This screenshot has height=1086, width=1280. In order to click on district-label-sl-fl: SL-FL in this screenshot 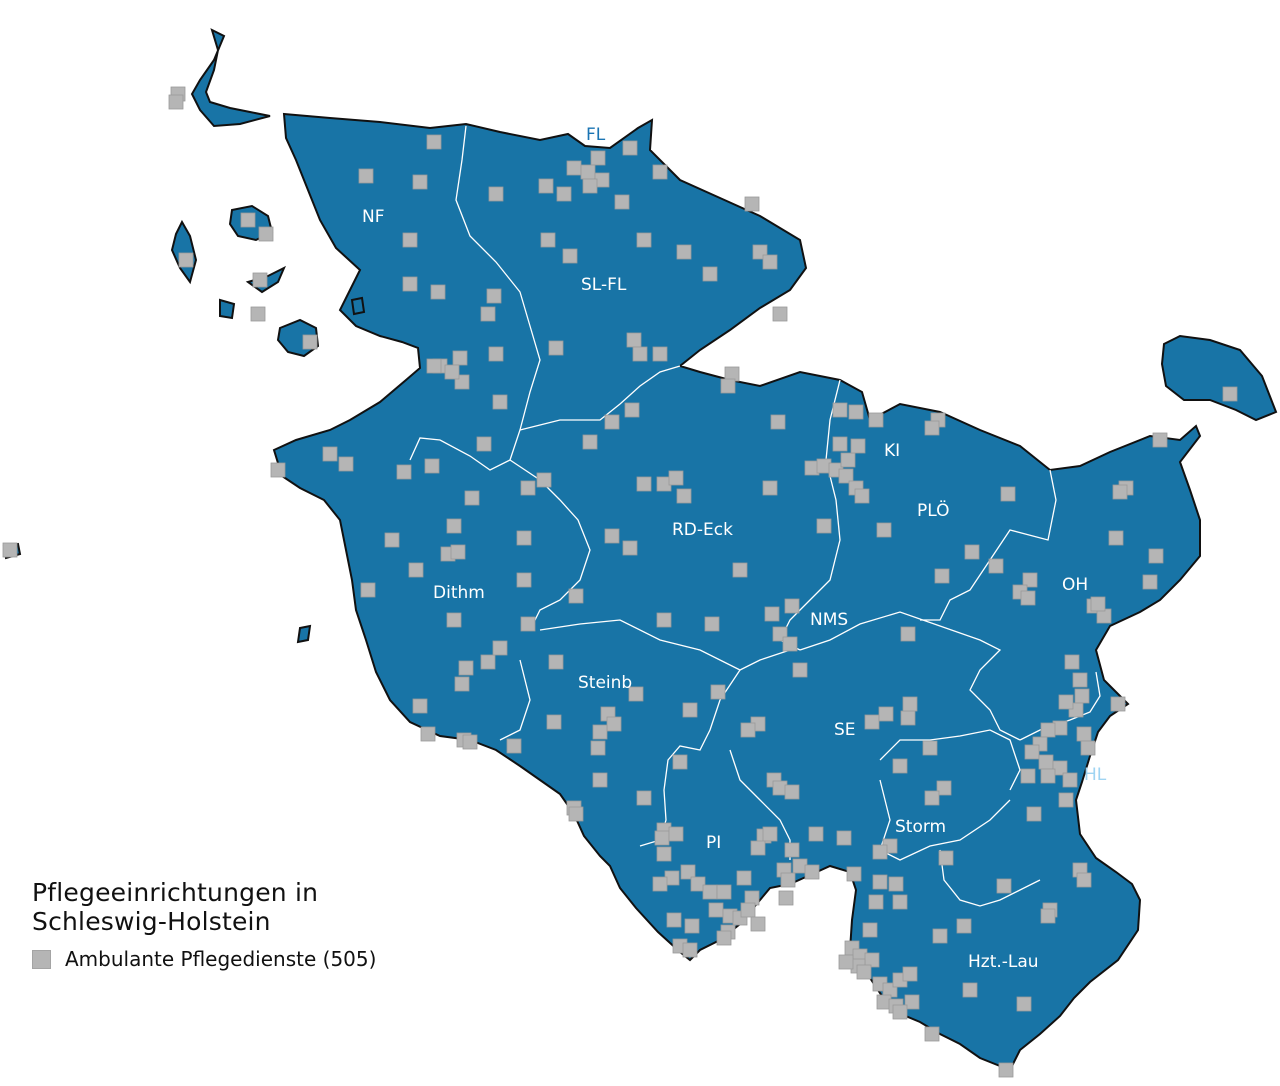, I will do `click(604, 285)`.